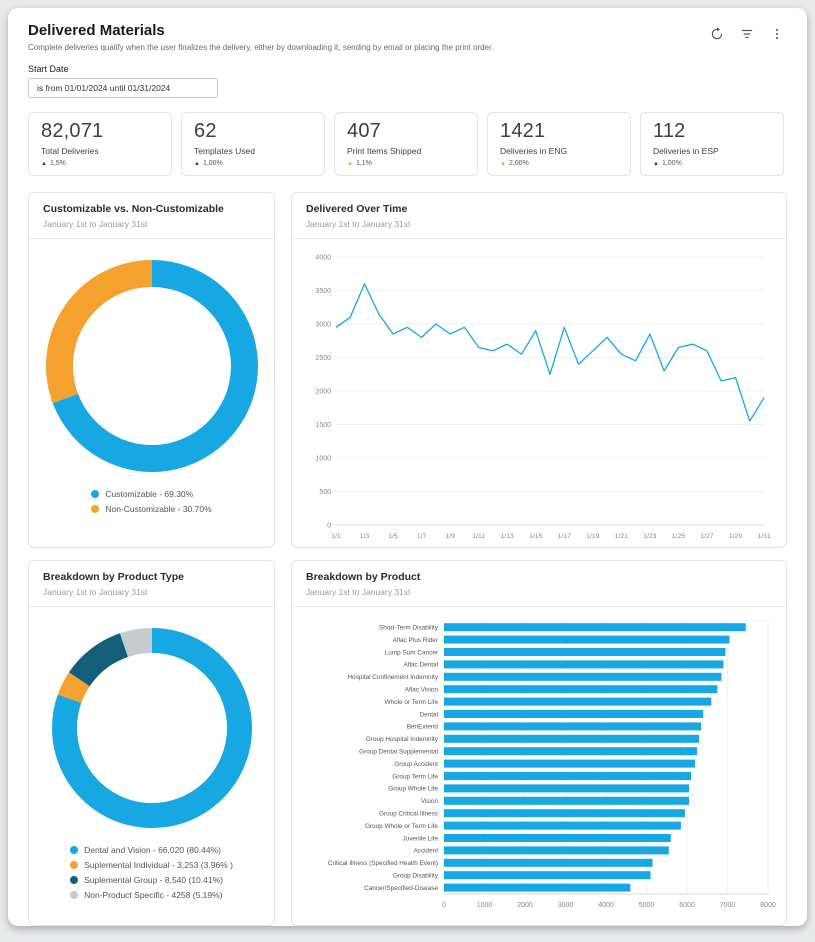 Image resolution: width=815 pixels, height=942 pixels. What do you see at coordinates (429, 714) in the screenshot?
I see `svg-text: Dental` at bounding box center [429, 714].